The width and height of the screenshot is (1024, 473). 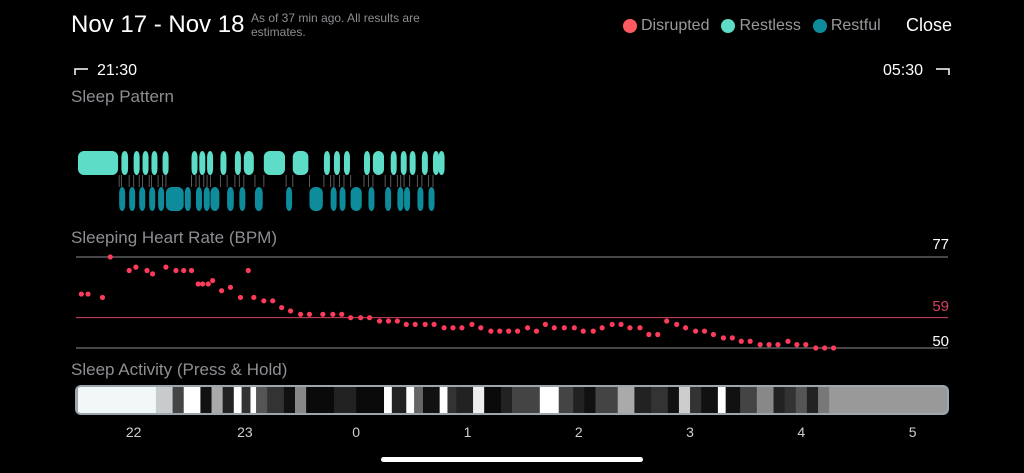 What do you see at coordinates (912, 432) in the screenshot?
I see `x-tick-label: 5` at bounding box center [912, 432].